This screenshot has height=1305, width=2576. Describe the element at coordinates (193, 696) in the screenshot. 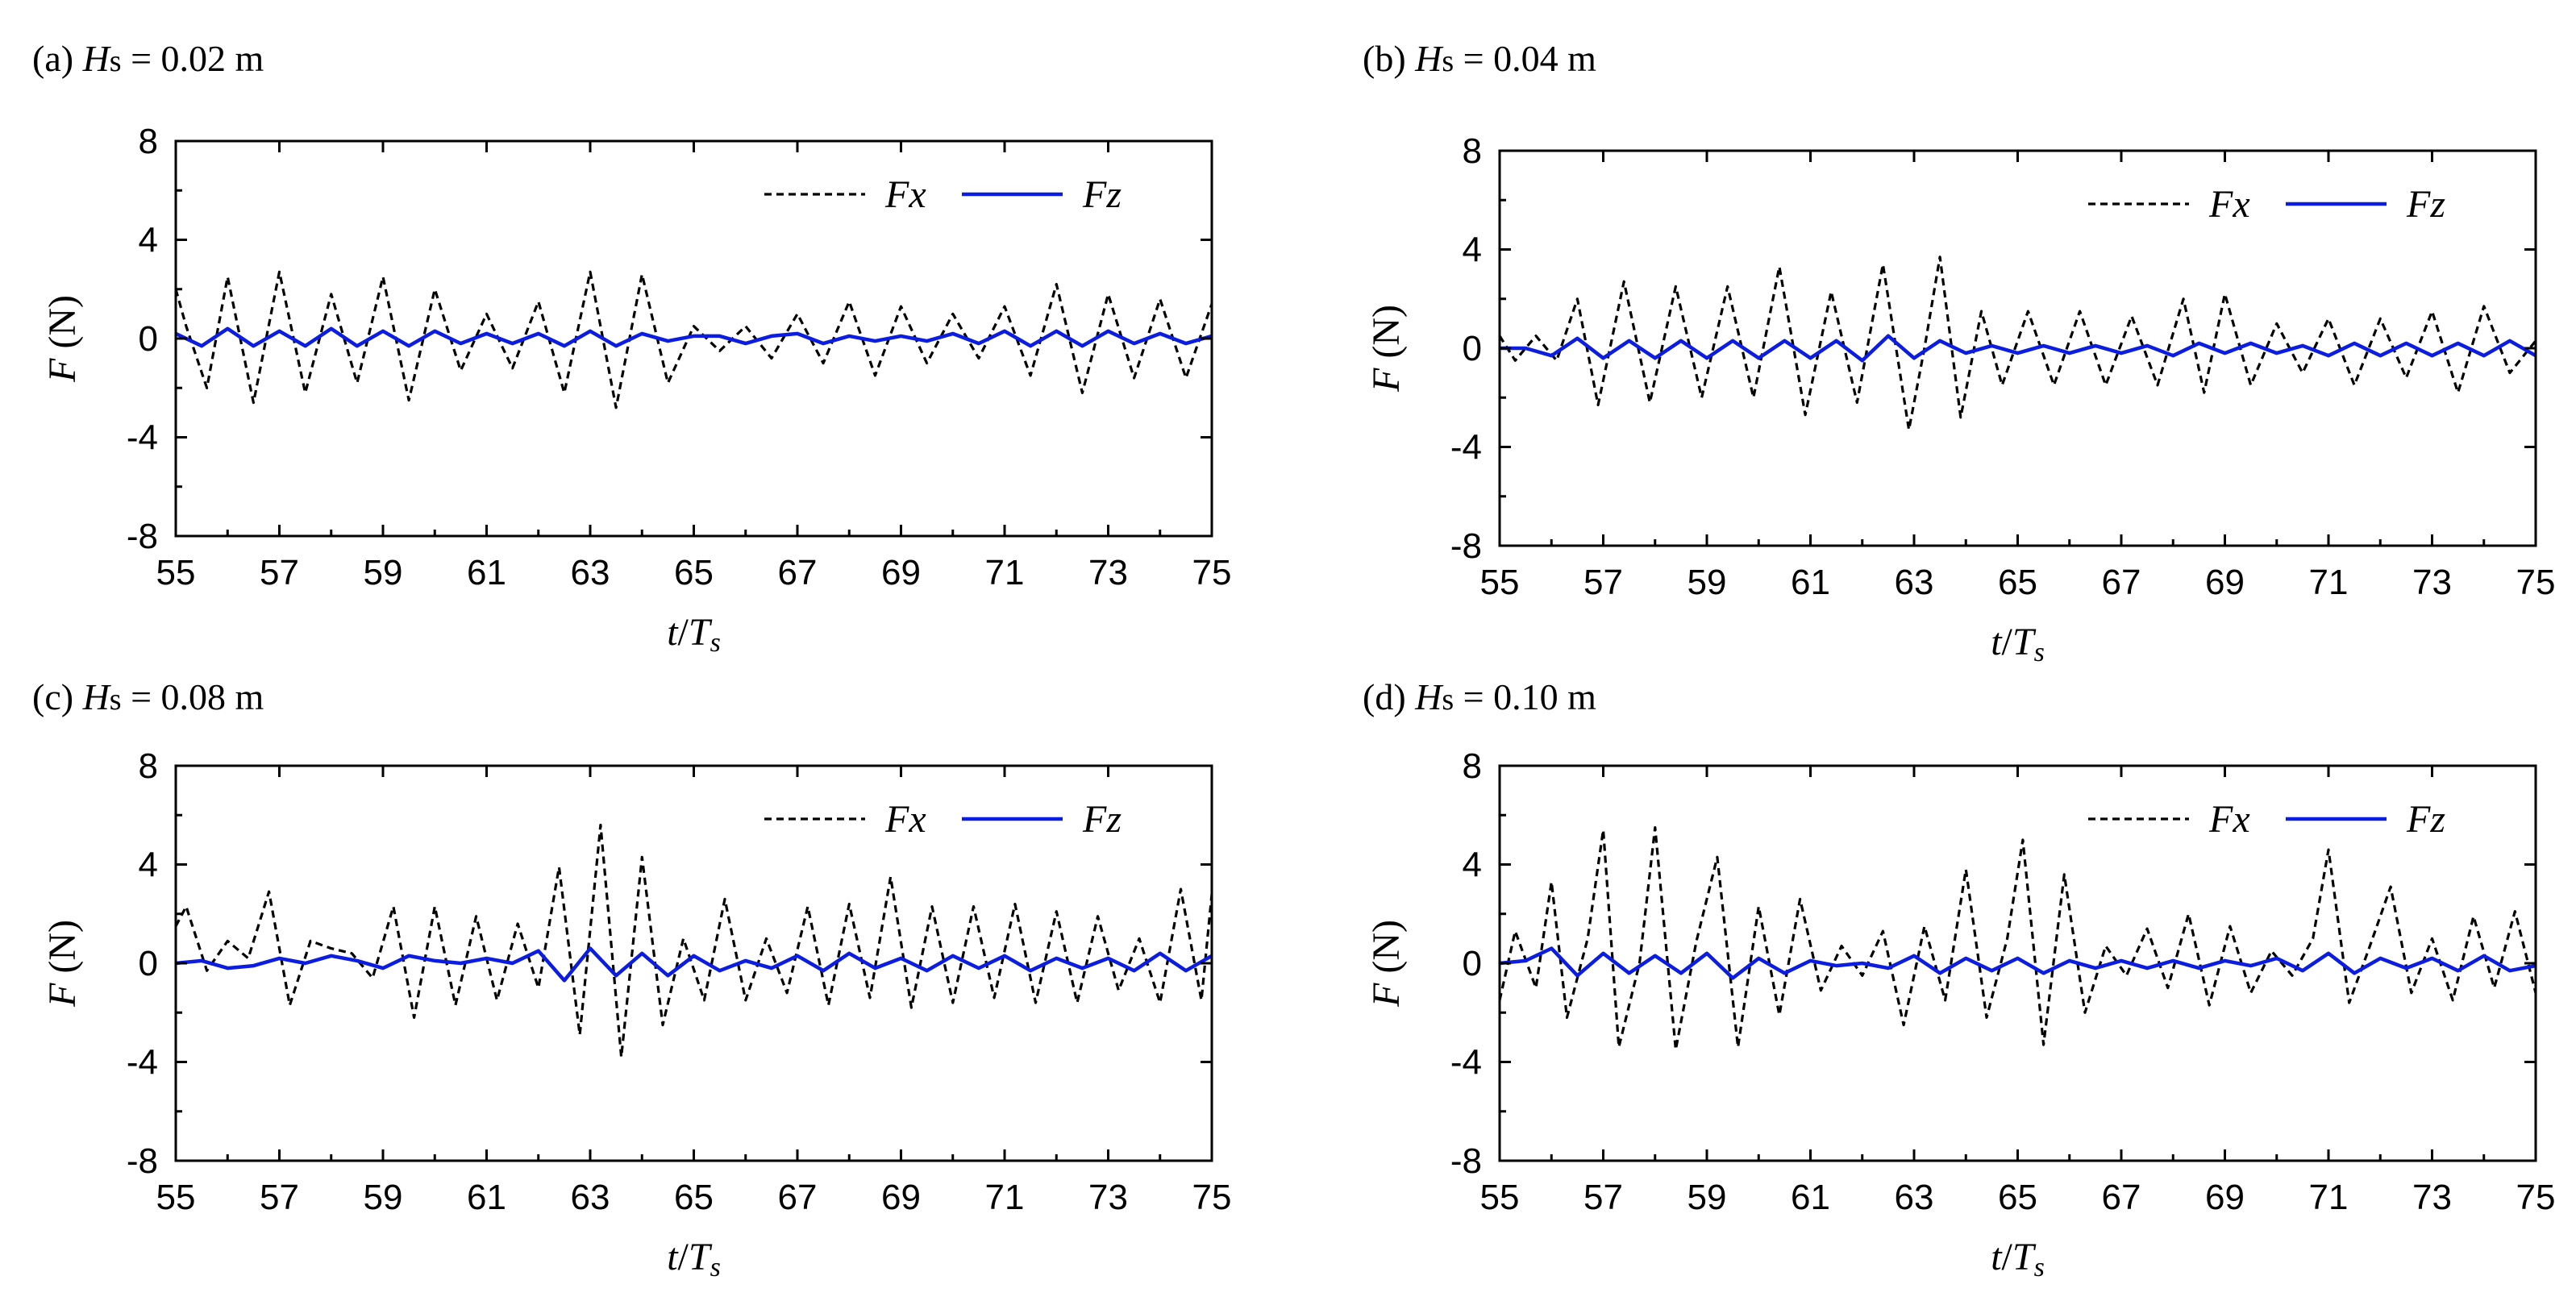

I see `panel-label-value: = 0.08 m` at that location.